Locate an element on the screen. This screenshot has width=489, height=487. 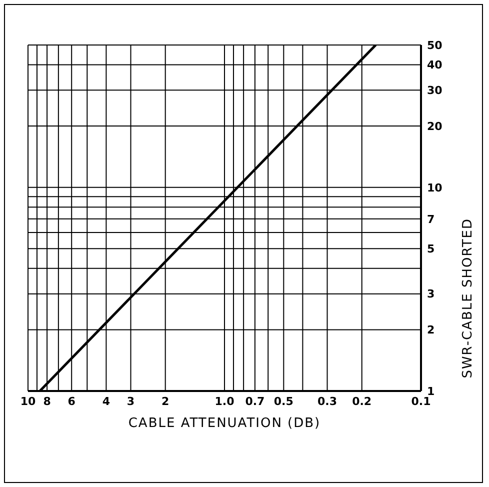
x-axis-title: CABLE ATTENUATION (DB) is located at coordinates (224, 423).